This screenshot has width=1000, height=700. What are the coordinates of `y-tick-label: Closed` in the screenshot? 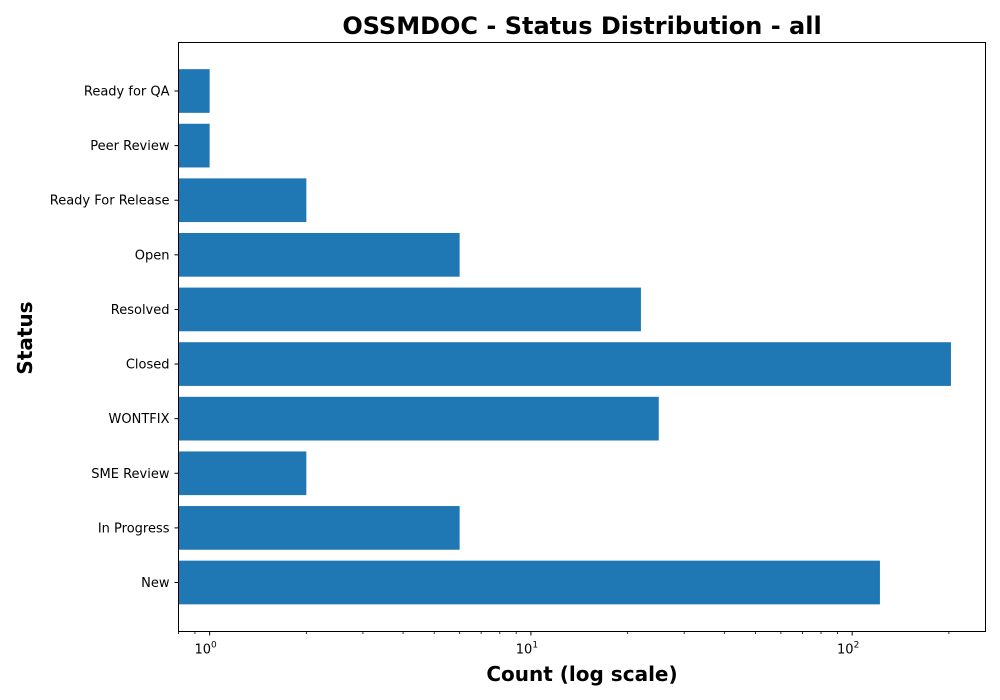 It's located at (148, 365).